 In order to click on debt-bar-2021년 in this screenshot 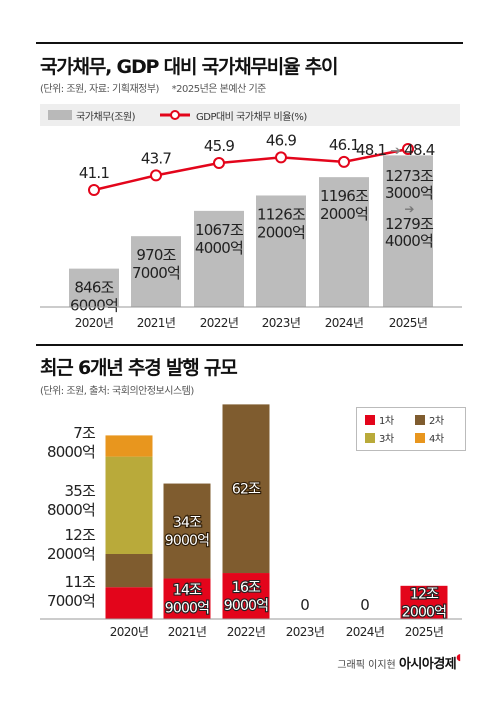, I will do `click(156, 271)`.